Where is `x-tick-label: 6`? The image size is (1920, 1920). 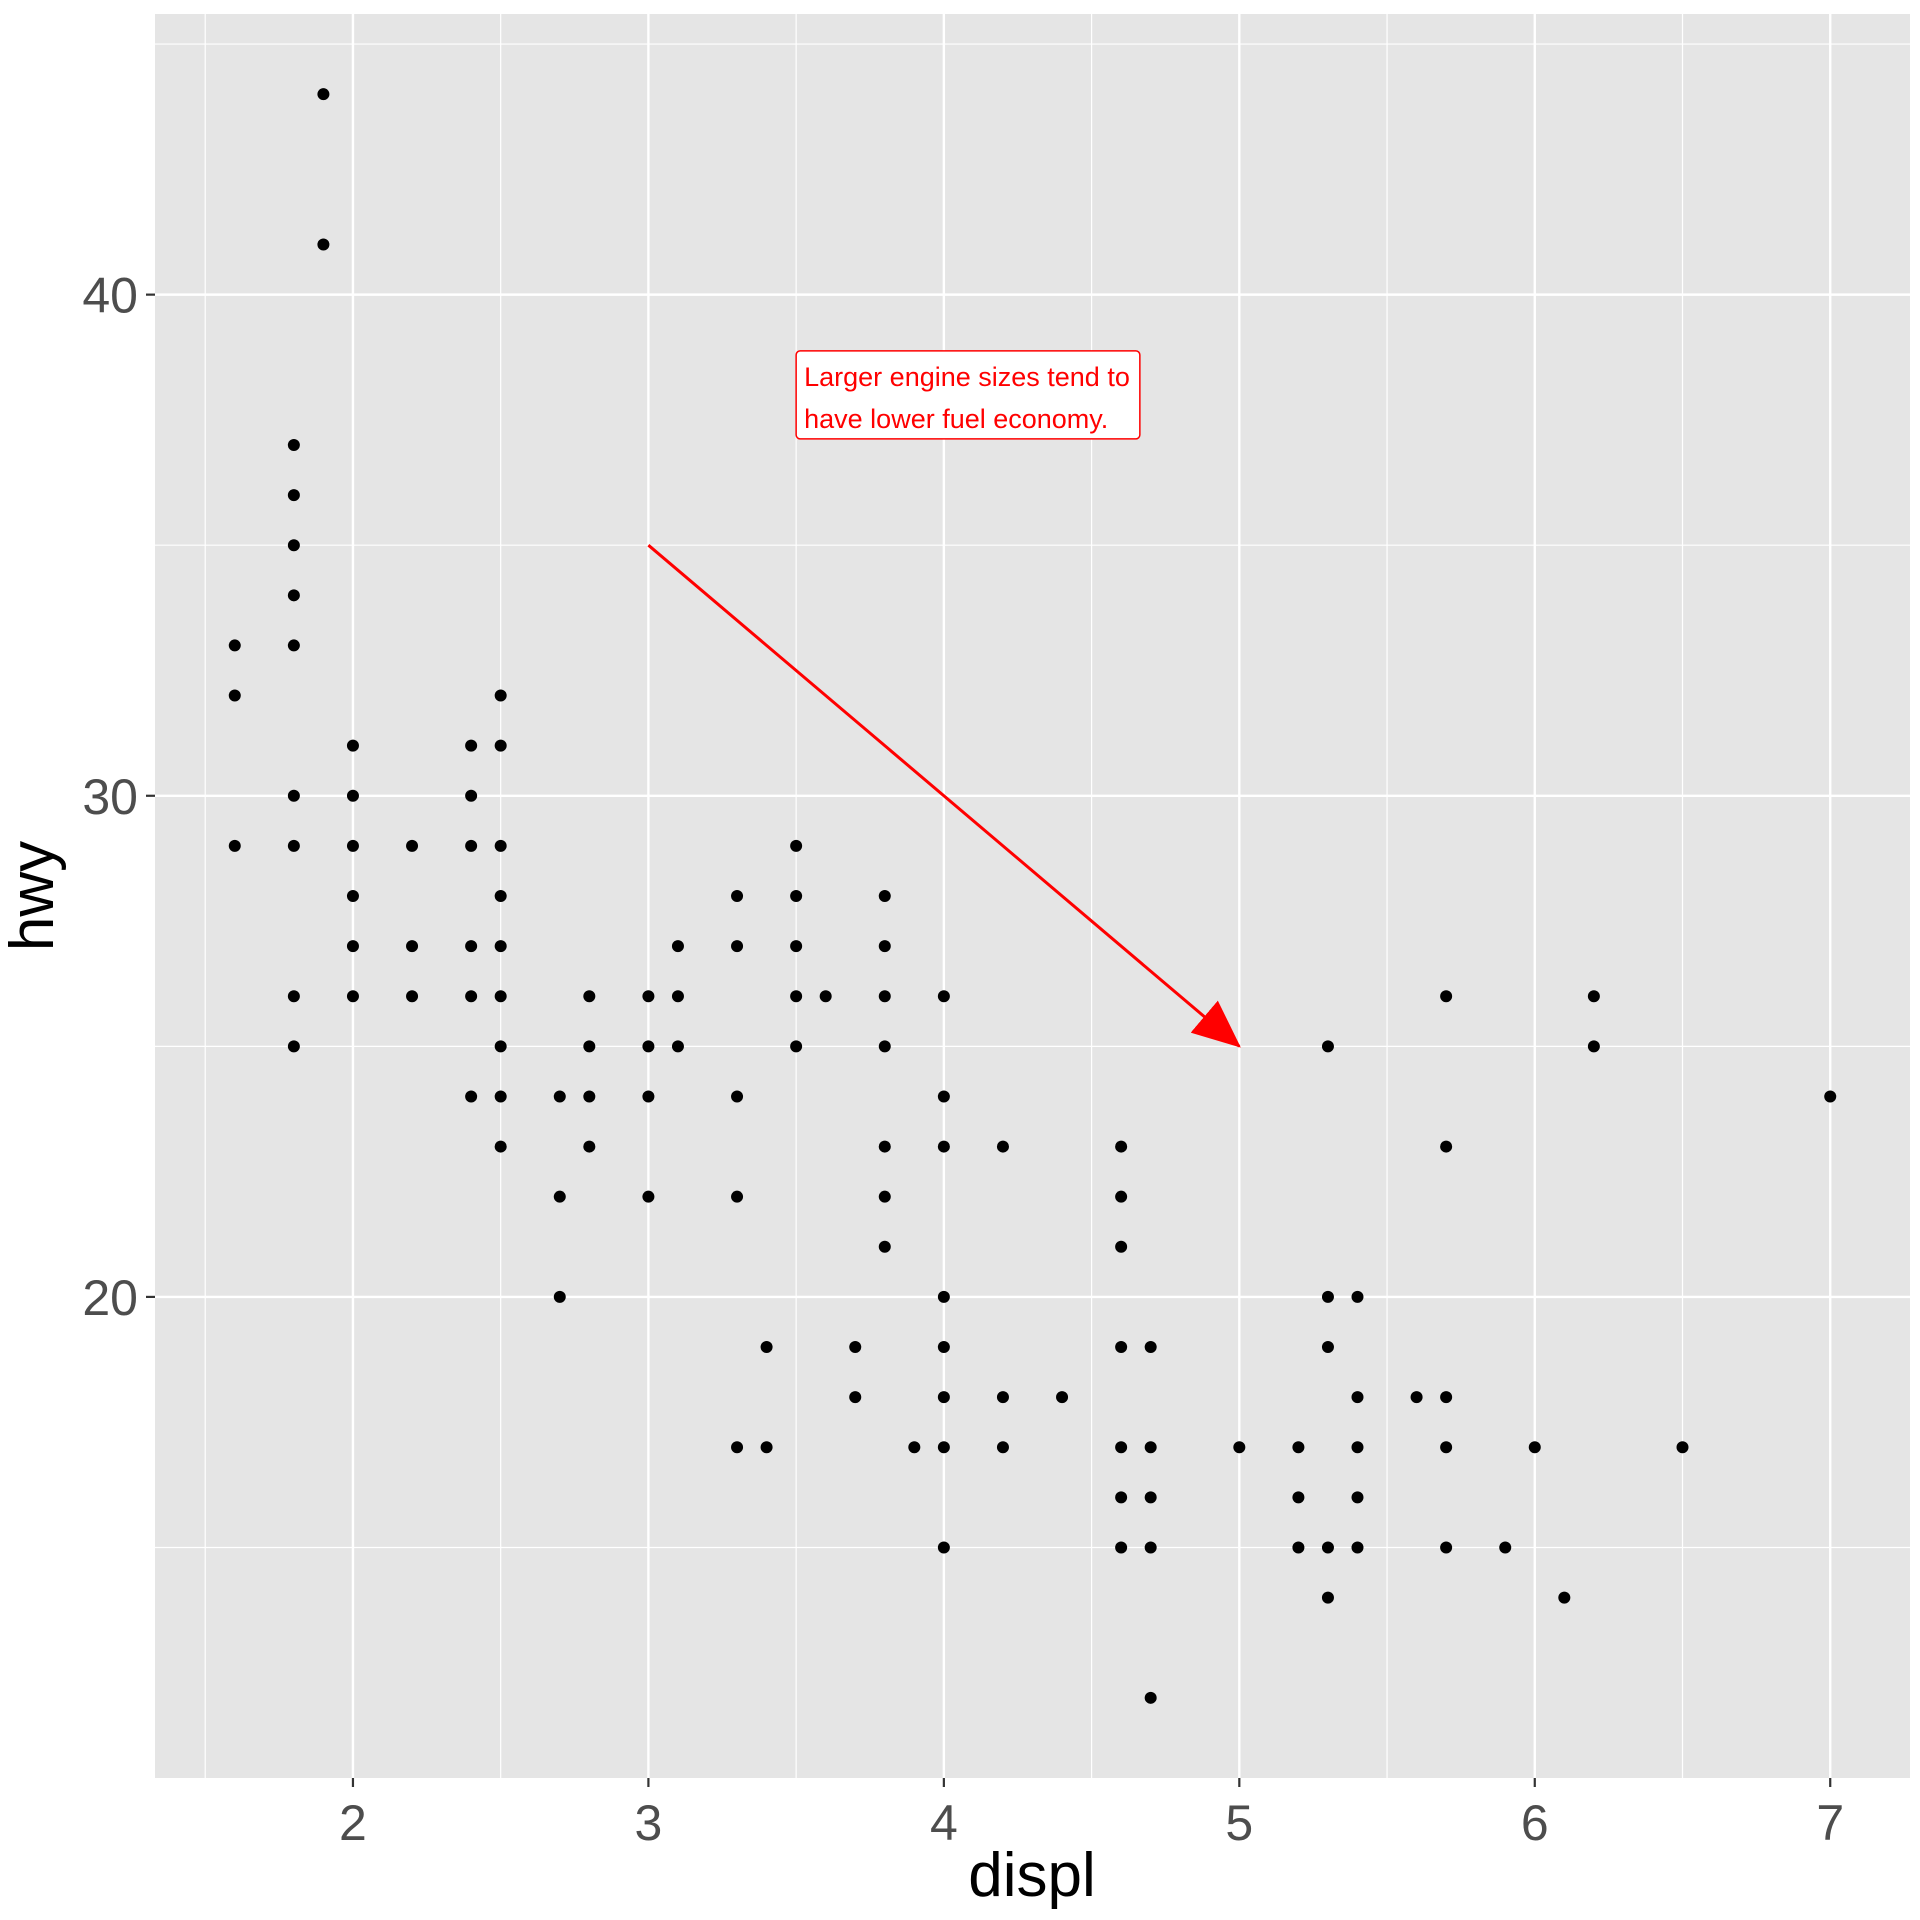 x-tick-label: 6 is located at coordinates (1535, 1823).